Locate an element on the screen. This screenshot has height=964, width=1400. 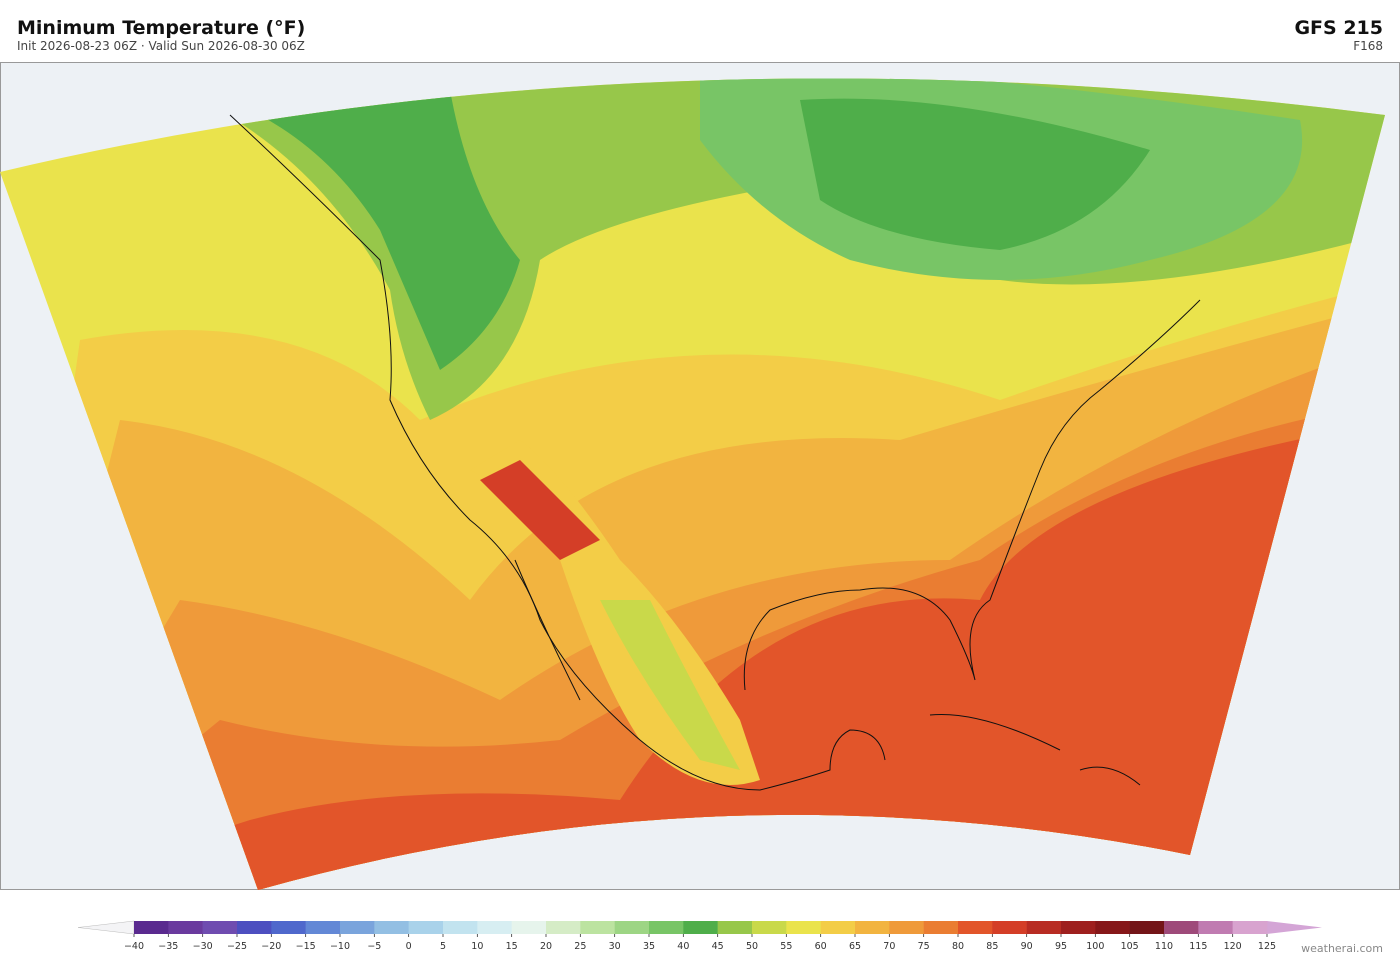
colorbar-tick-label: 105 is located at coordinates (1130, 946).